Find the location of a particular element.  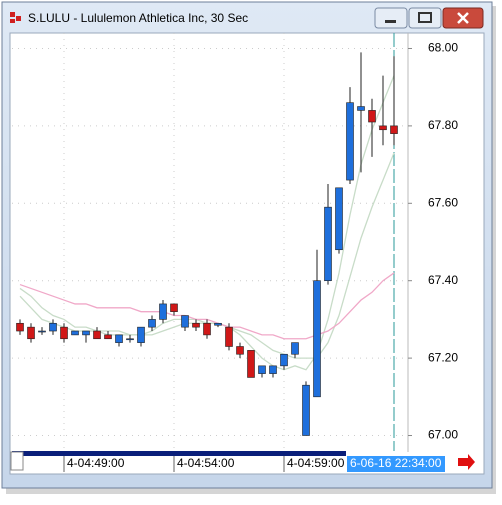

maximize-button is located at coordinates (425, 18).